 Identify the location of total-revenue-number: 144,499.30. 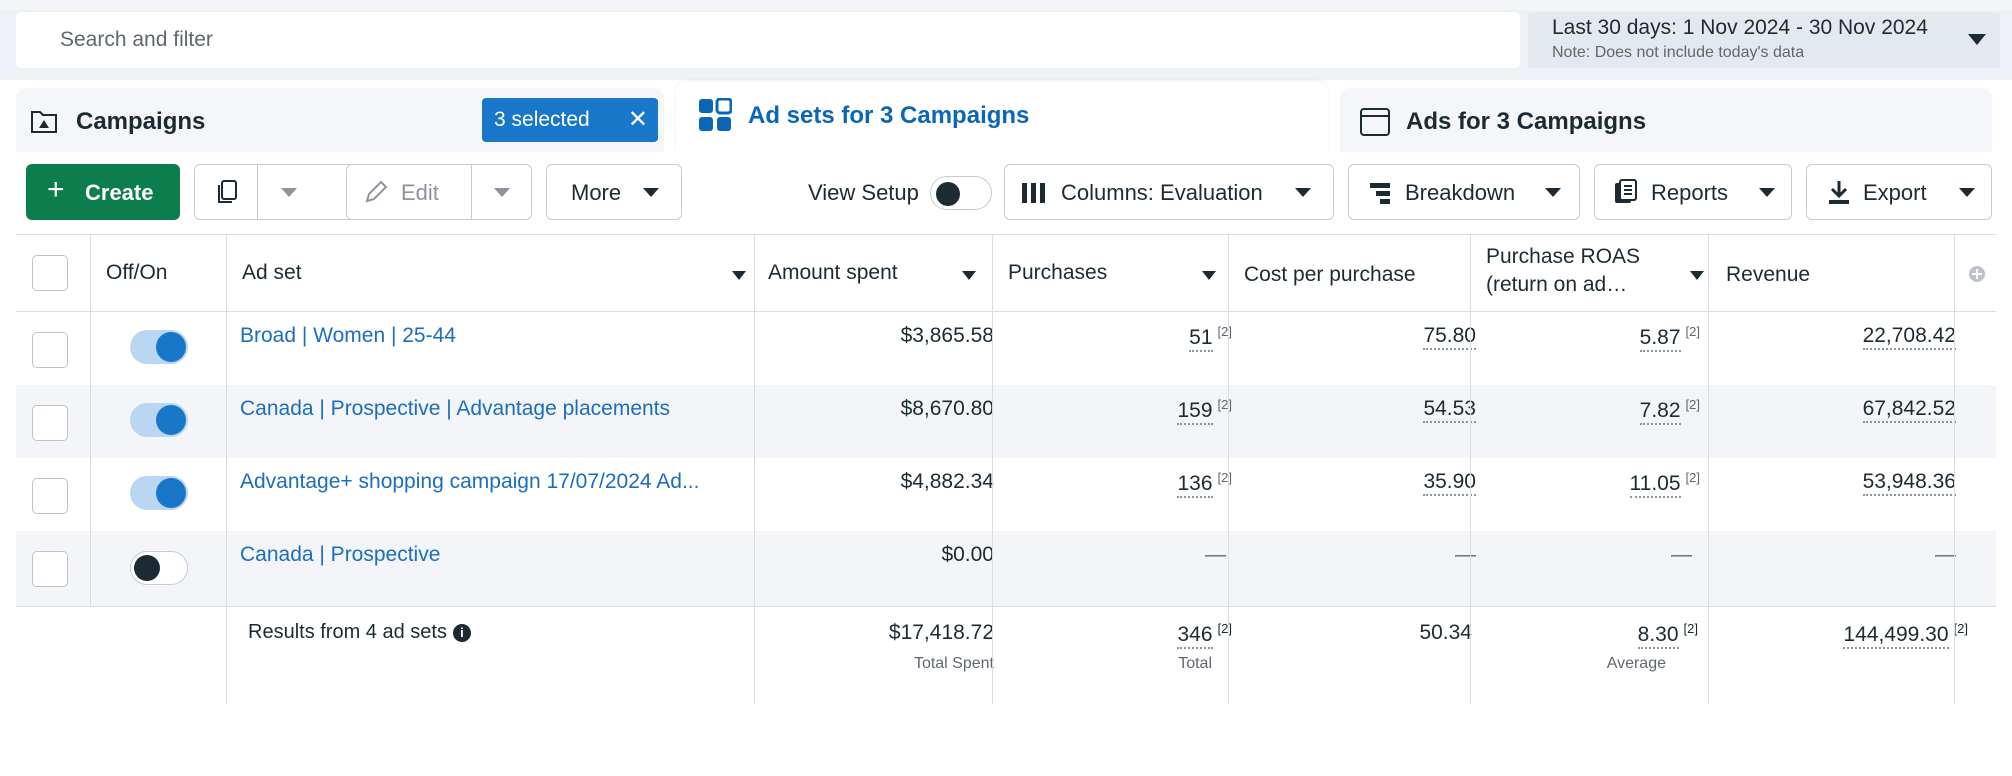
(1896, 636).